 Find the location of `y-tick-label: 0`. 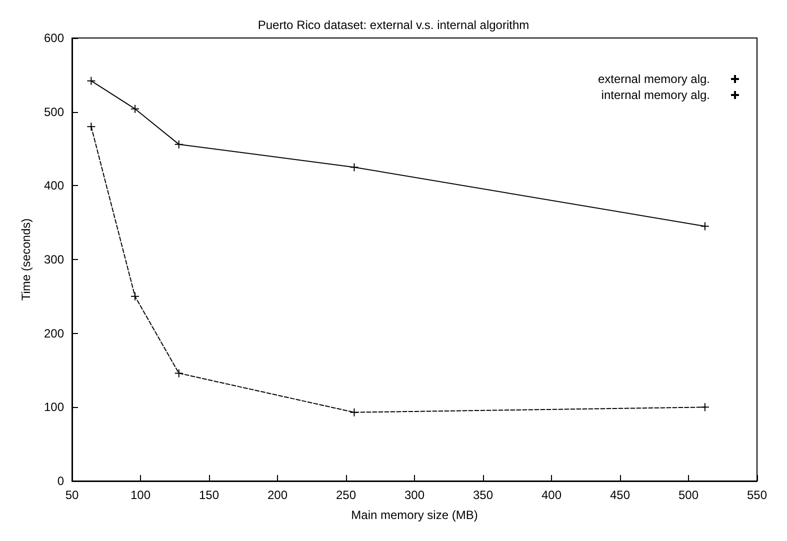

y-tick-label: 0 is located at coordinates (60, 481).